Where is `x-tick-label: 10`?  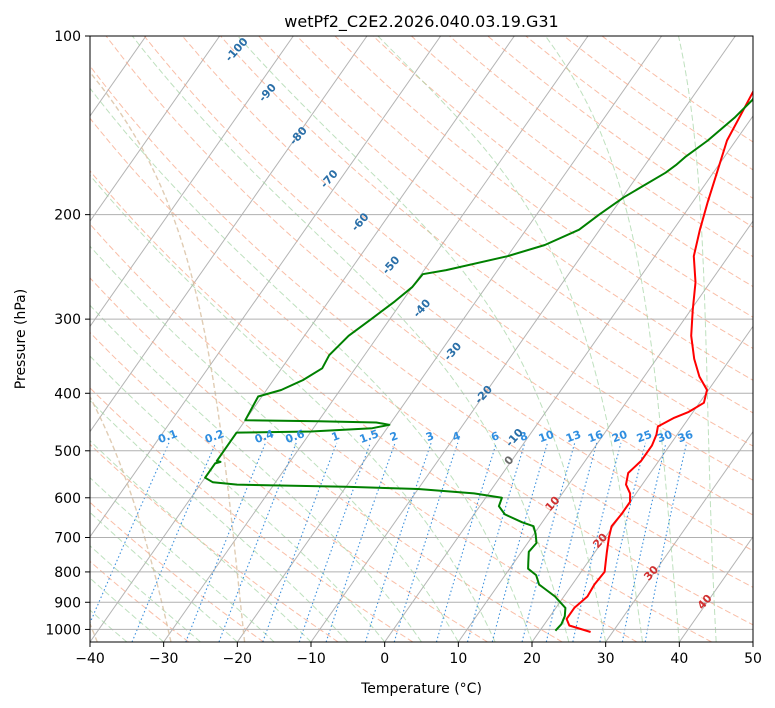 x-tick-label: 10 is located at coordinates (458, 659).